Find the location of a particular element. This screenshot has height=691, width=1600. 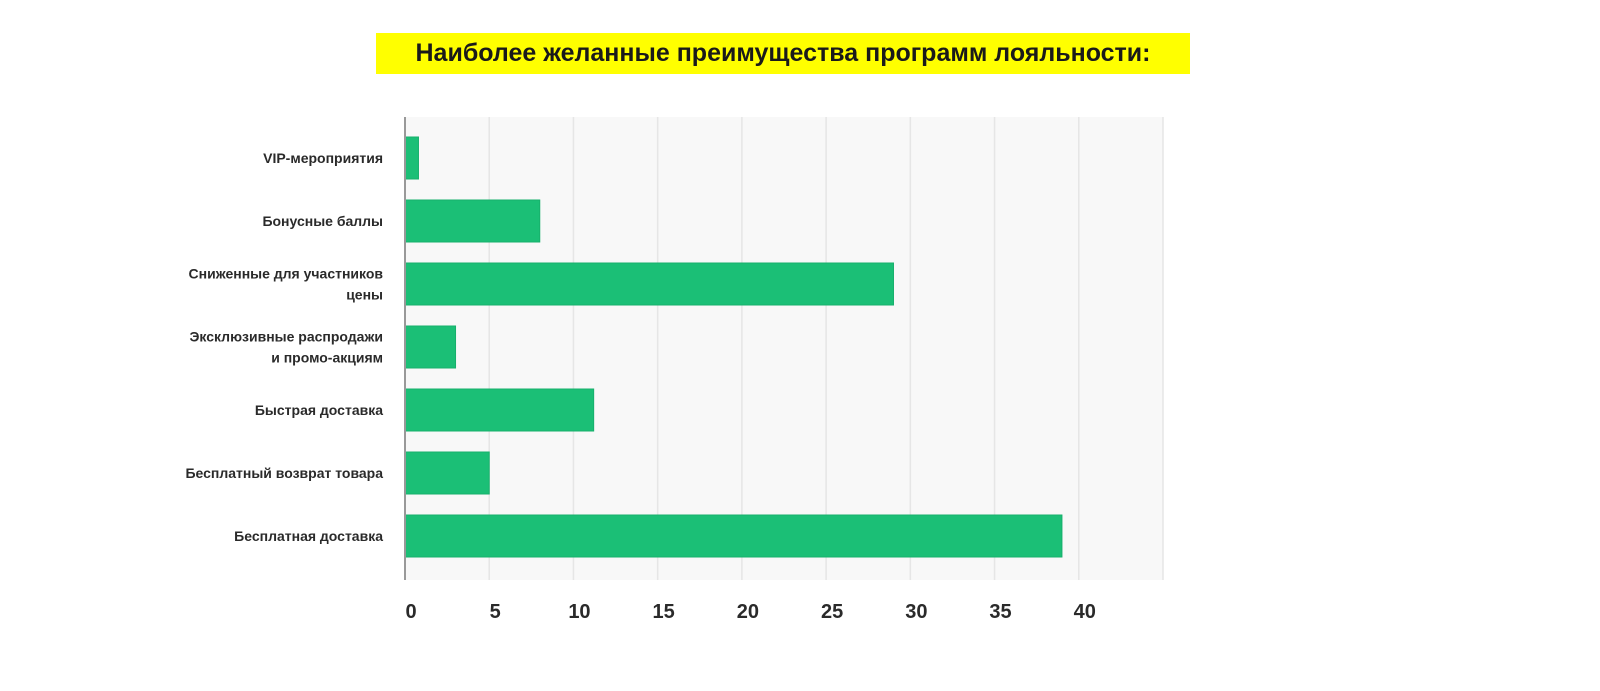

x-tick-label: 0 is located at coordinates (410, 612).